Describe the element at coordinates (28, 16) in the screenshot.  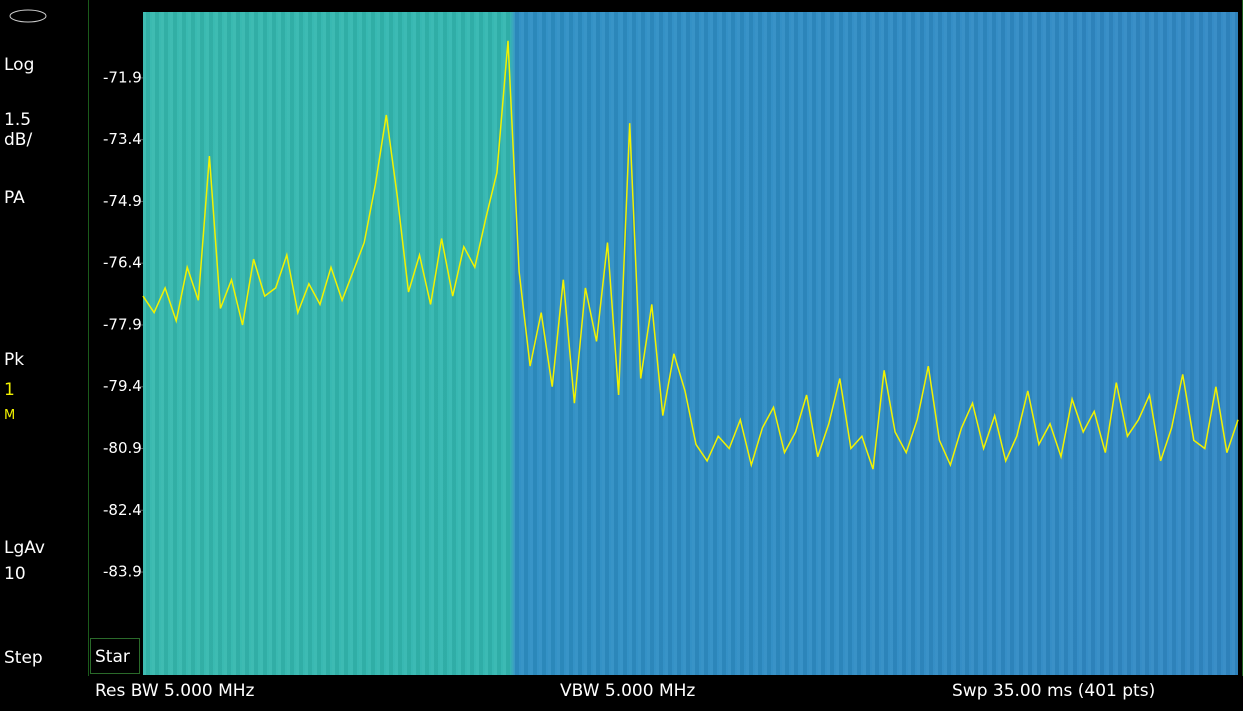
I see `mode-icon` at that location.